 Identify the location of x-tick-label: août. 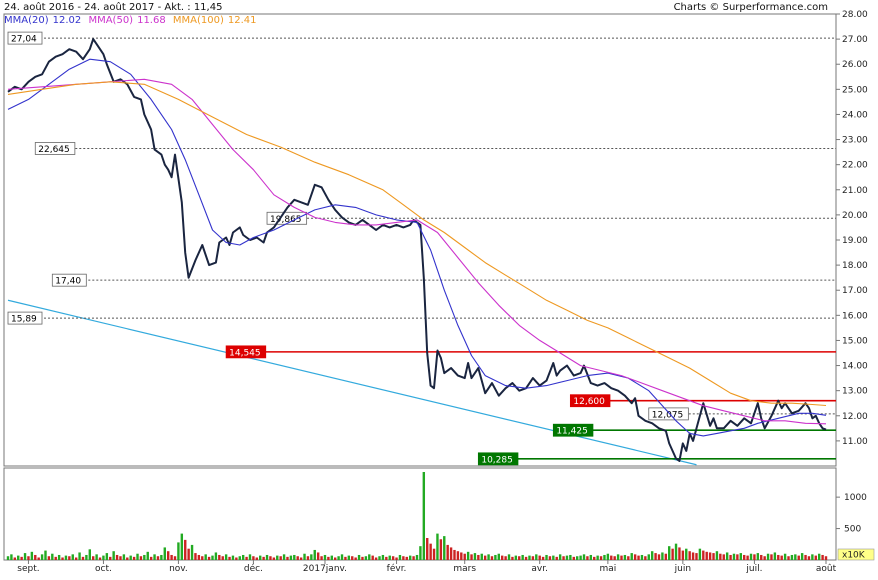
(826, 569).